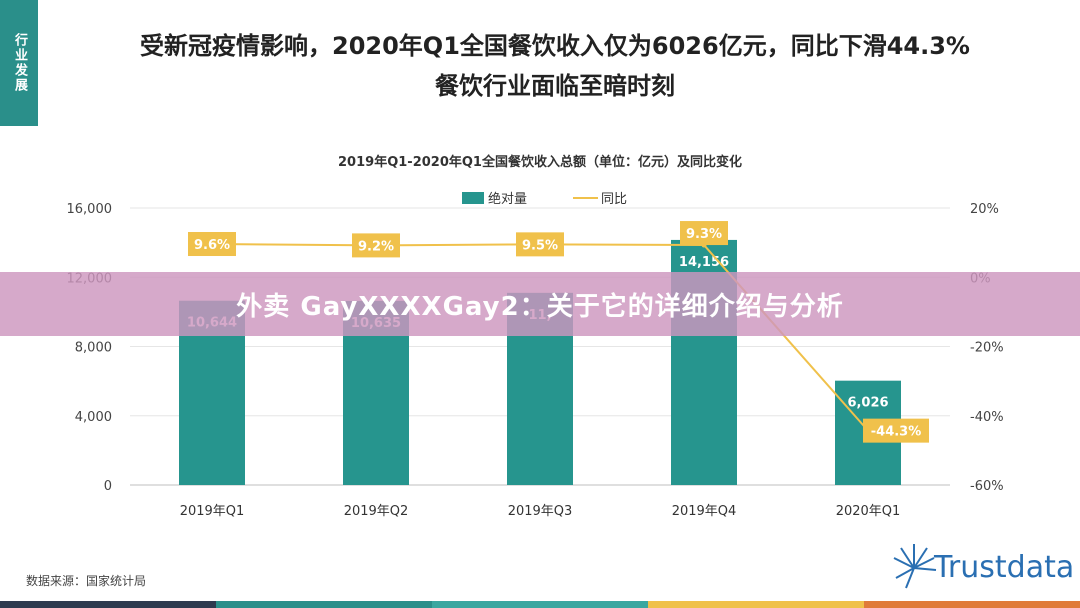  I want to click on bar-value-label: 6,026, so click(867, 403).